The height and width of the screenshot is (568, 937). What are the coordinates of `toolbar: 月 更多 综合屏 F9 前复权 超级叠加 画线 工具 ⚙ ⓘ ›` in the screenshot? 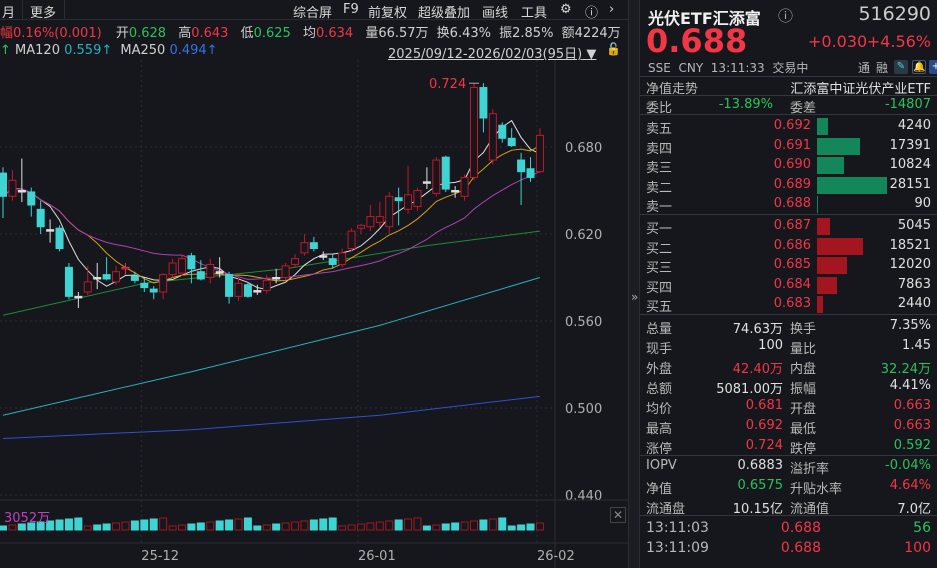 It's located at (314, 10).